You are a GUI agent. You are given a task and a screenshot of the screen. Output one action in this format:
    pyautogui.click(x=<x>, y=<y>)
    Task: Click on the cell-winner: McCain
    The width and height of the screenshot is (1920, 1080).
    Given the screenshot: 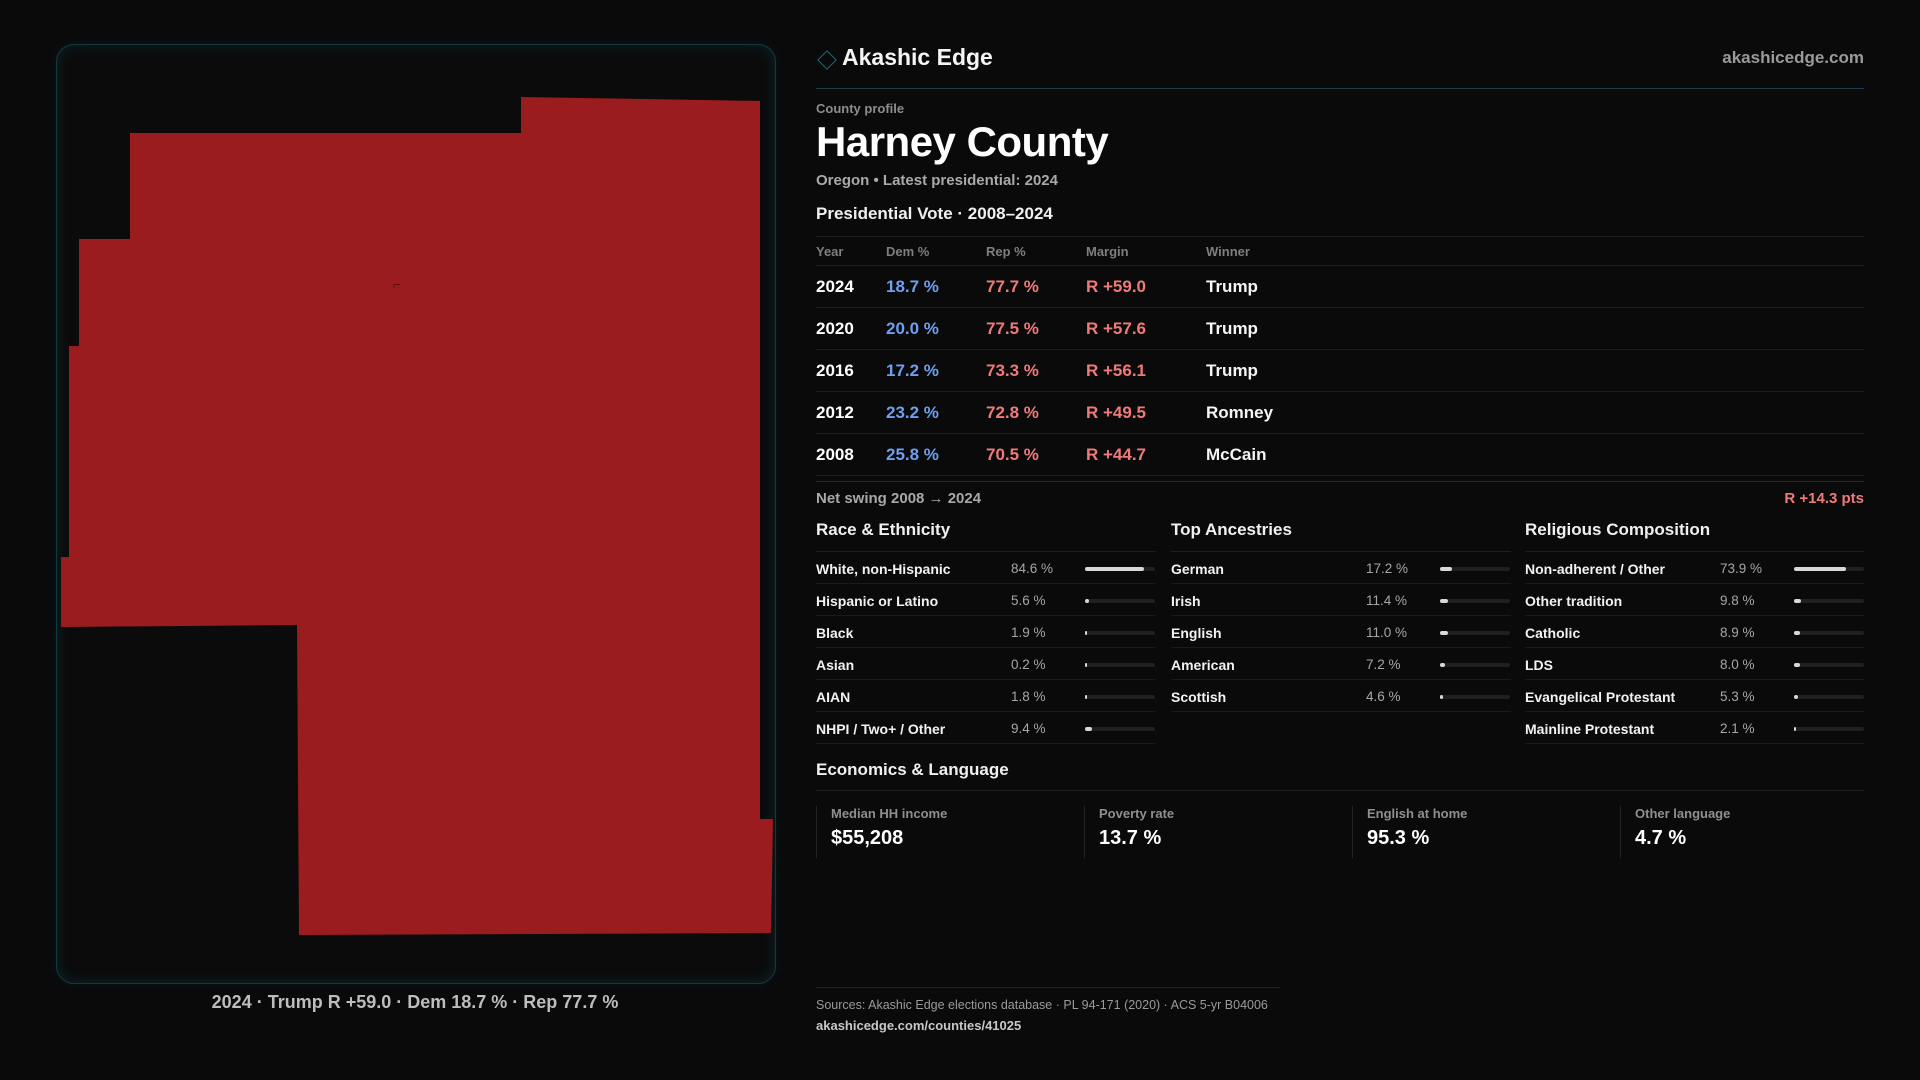 What is the action you would take?
    pyautogui.click(x=1535, y=454)
    